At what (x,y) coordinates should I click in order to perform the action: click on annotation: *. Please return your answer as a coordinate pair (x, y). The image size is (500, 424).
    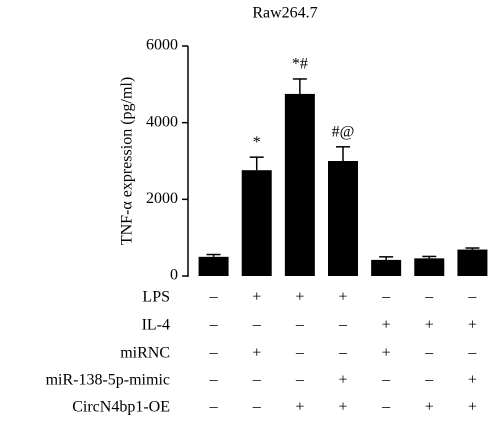
    Looking at the image, I should click on (257, 142).